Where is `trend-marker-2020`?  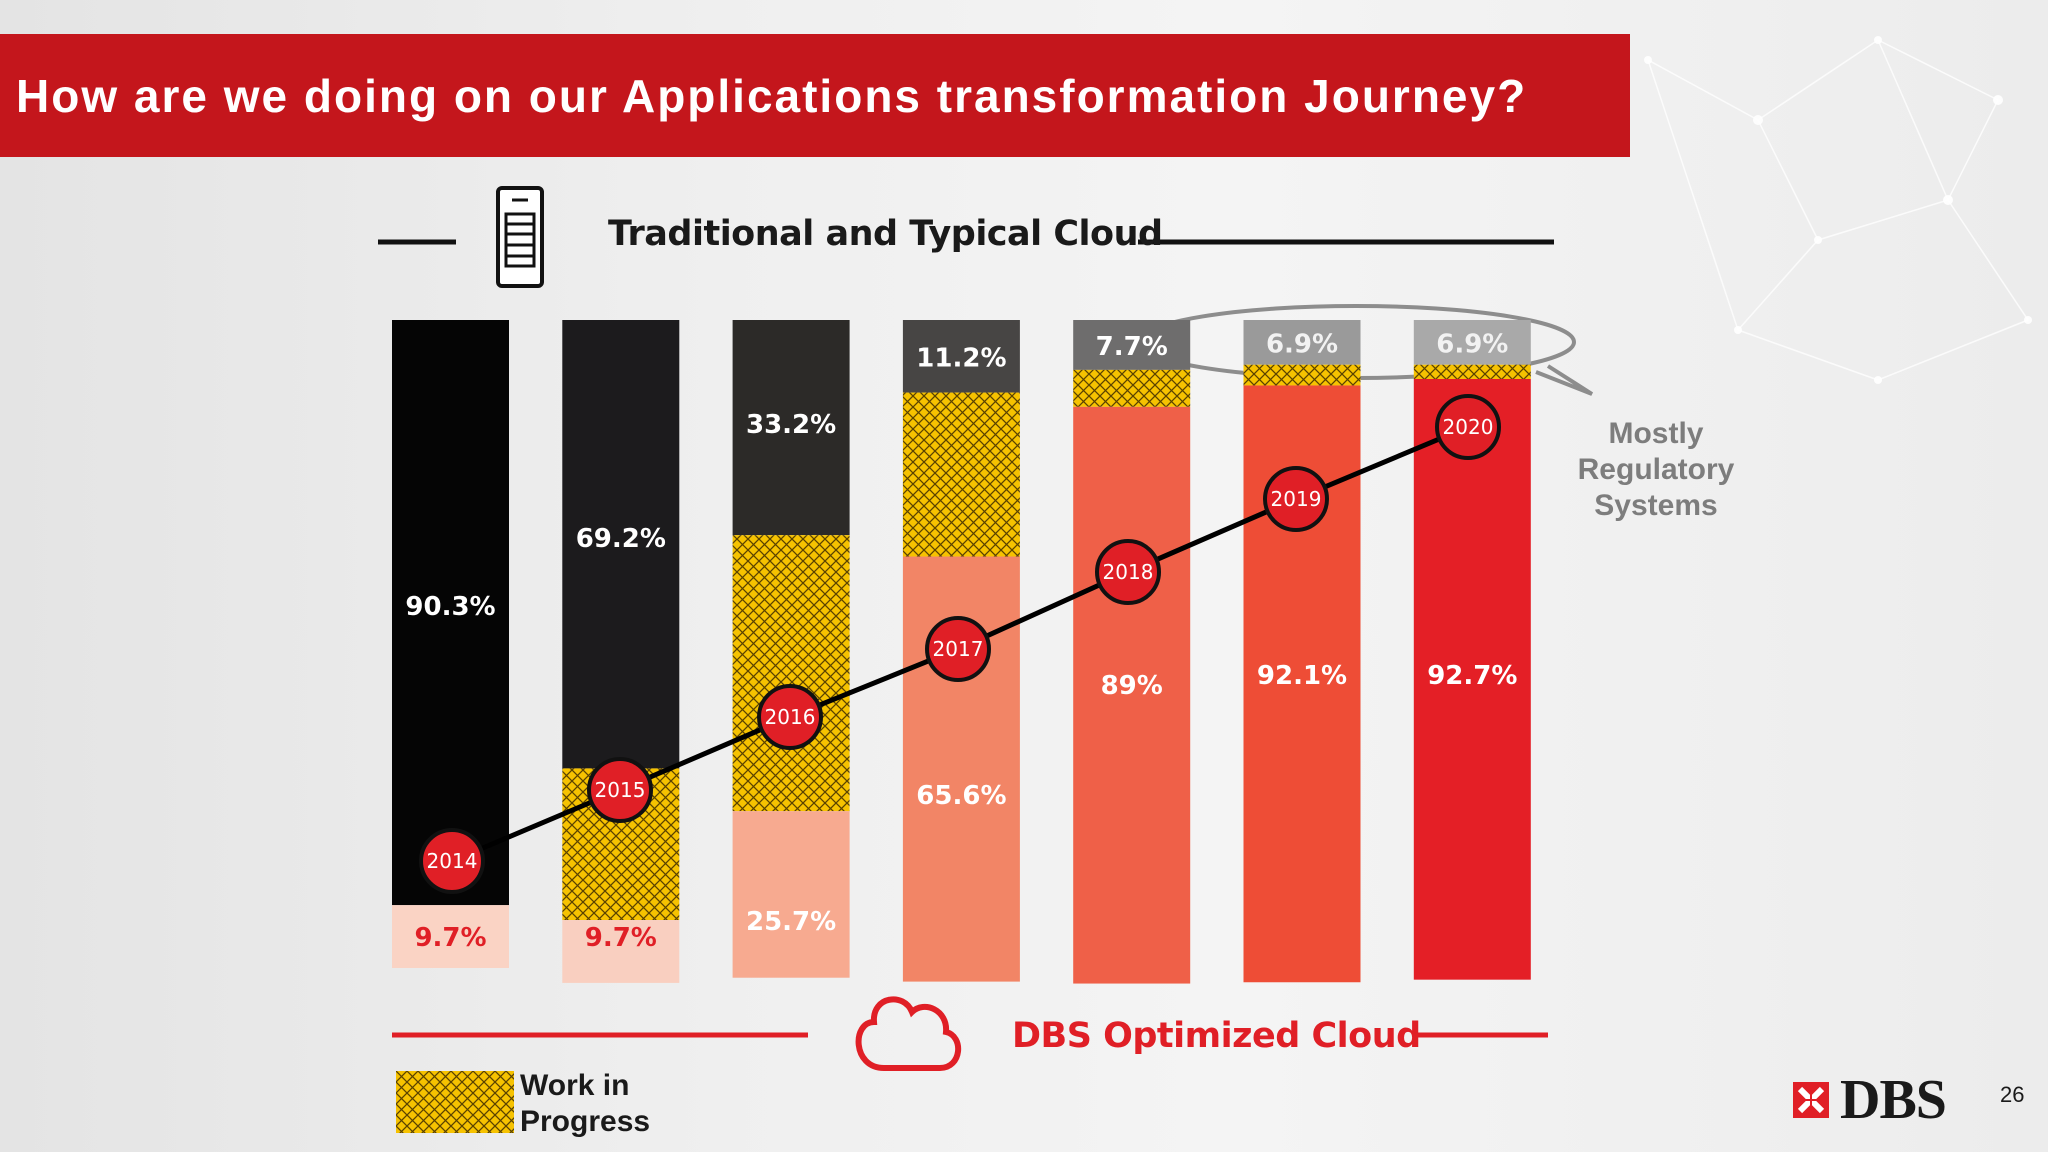 trend-marker-2020 is located at coordinates (1468, 427).